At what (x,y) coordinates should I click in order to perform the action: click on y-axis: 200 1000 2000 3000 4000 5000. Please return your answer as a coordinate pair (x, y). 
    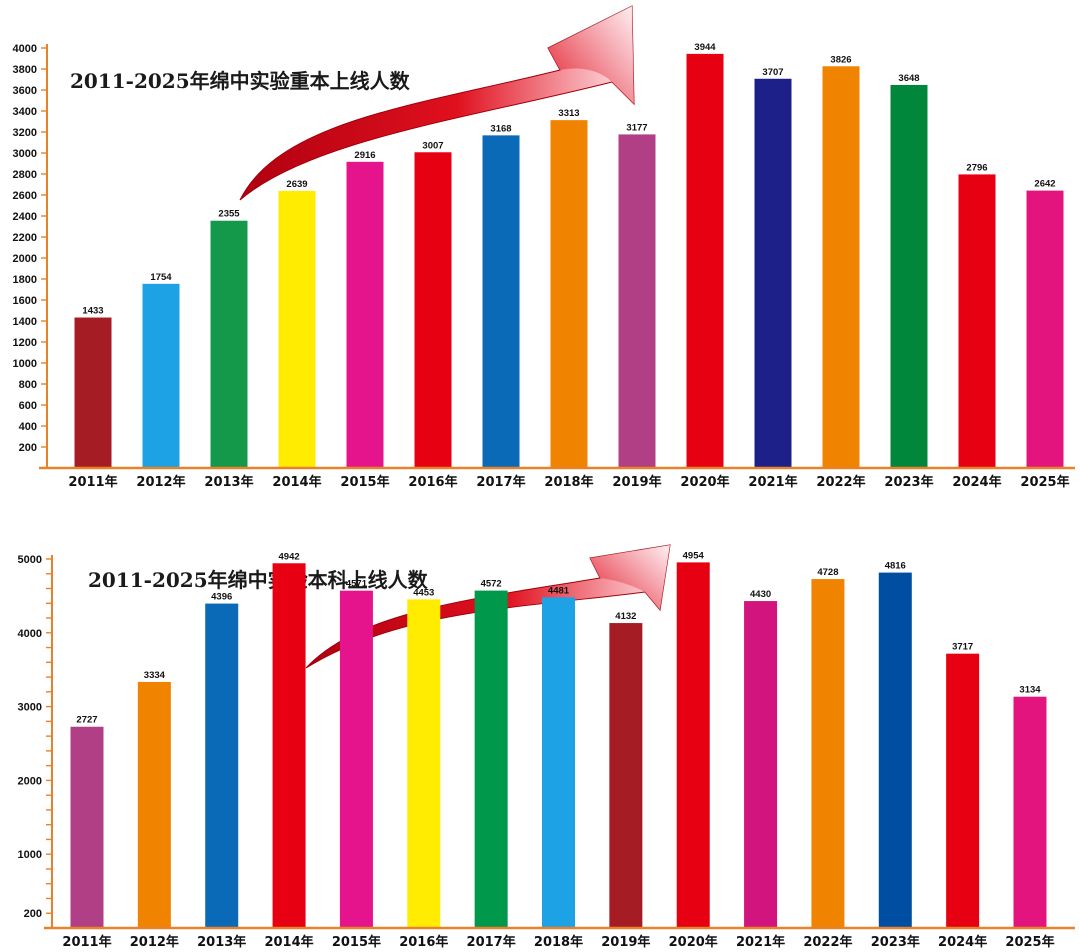
    Looking at the image, I should click on (35, 741).